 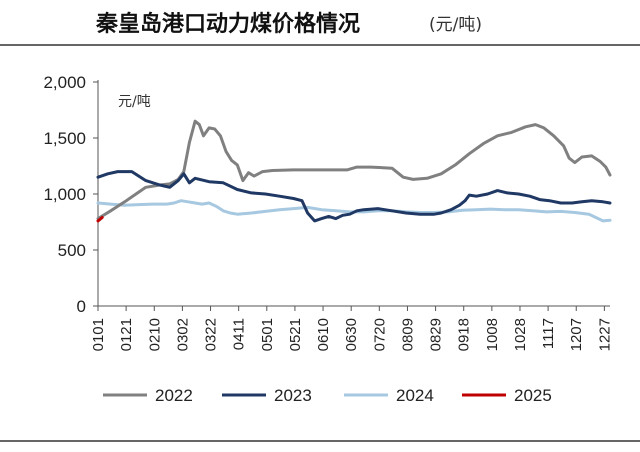 What do you see at coordinates (415, 395) in the screenshot?
I see `legend-label-2024: 2024` at bounding box center [415, 395].